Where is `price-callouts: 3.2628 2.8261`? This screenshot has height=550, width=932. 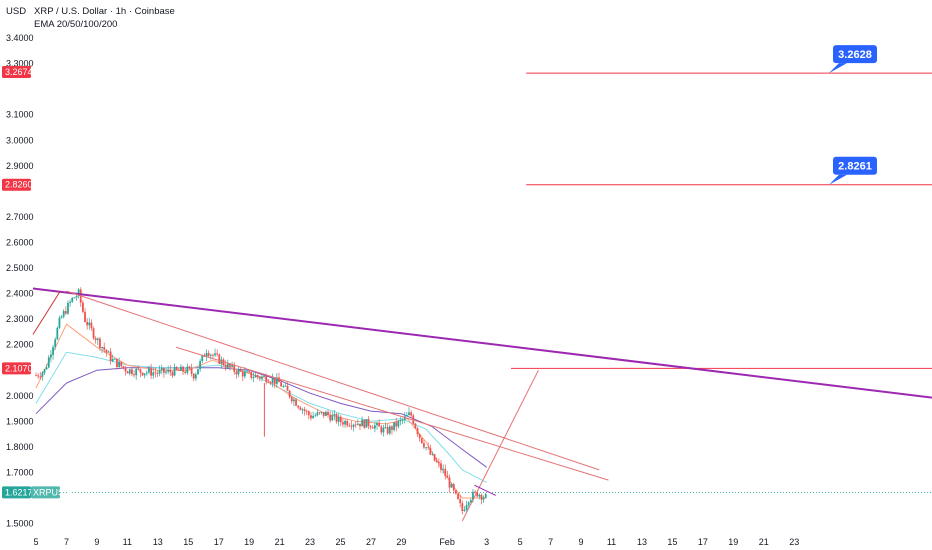 price-callouts: 3.2628 2.8261 is located at coordinates (853, 115).